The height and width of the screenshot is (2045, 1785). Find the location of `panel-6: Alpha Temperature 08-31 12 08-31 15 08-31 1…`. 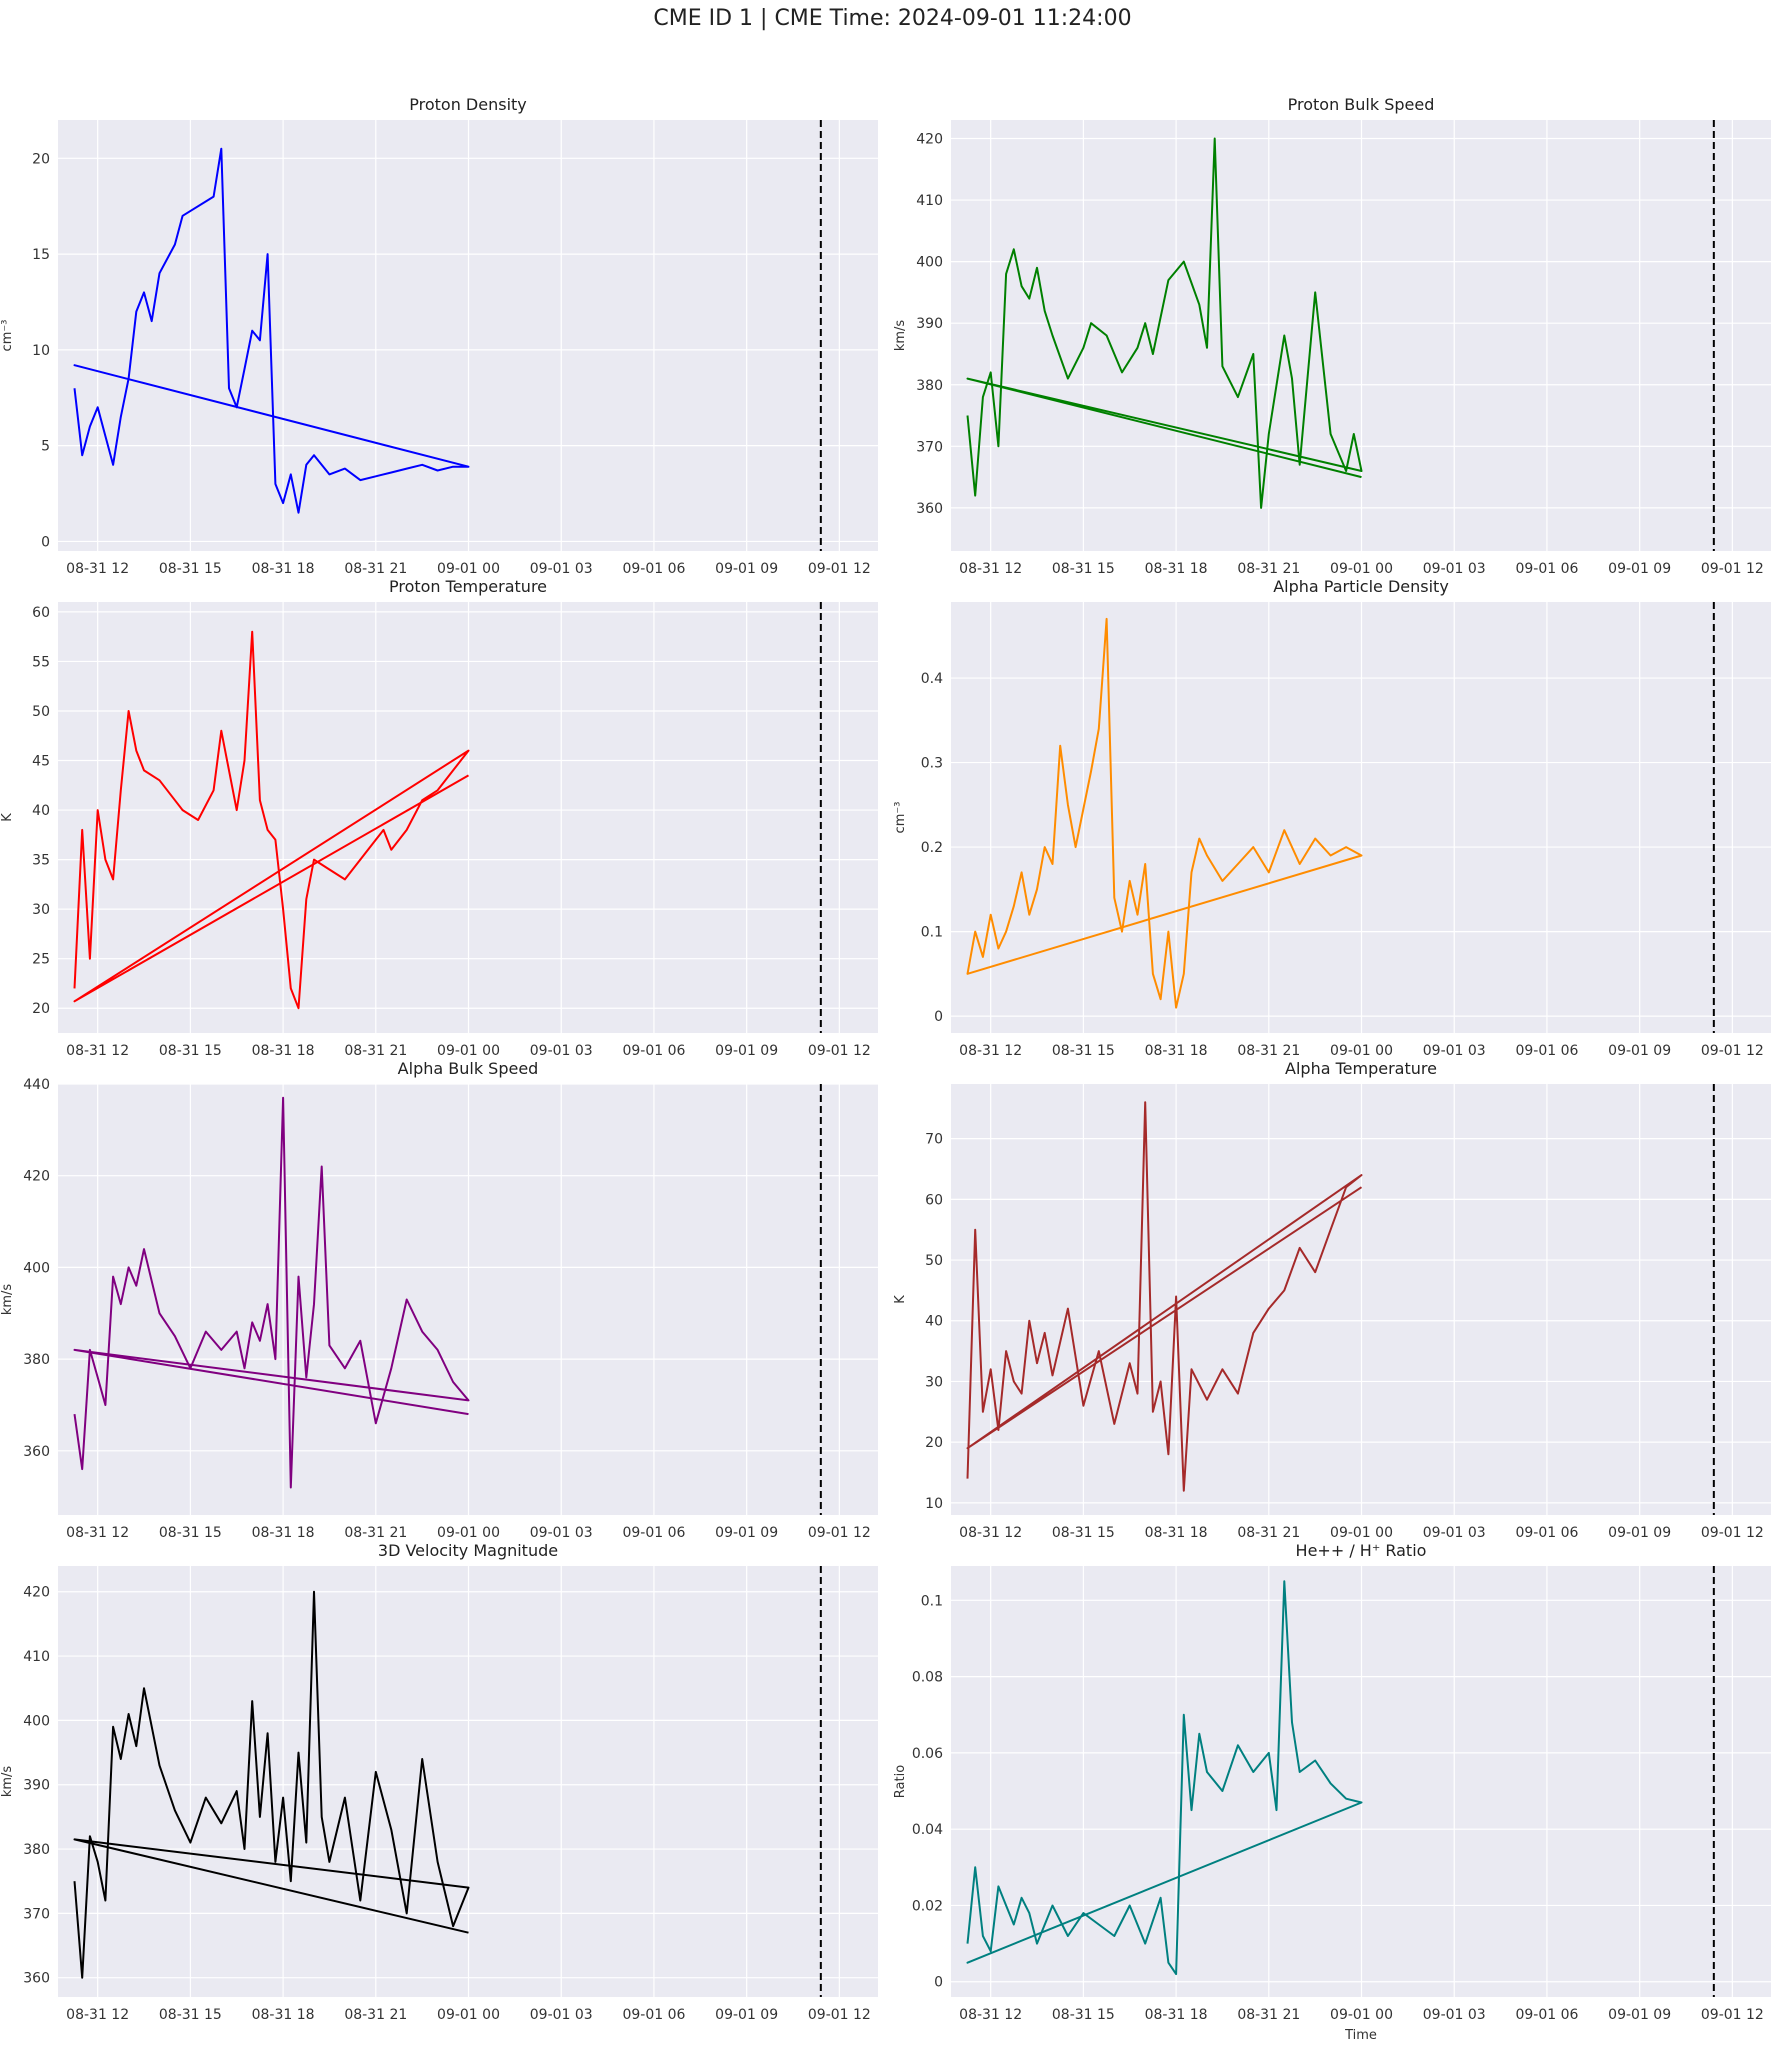

panel-6: Alpha Temperature 08-31 12 08-31 15 08-31 1… is located at coordinates (1332, 1300).